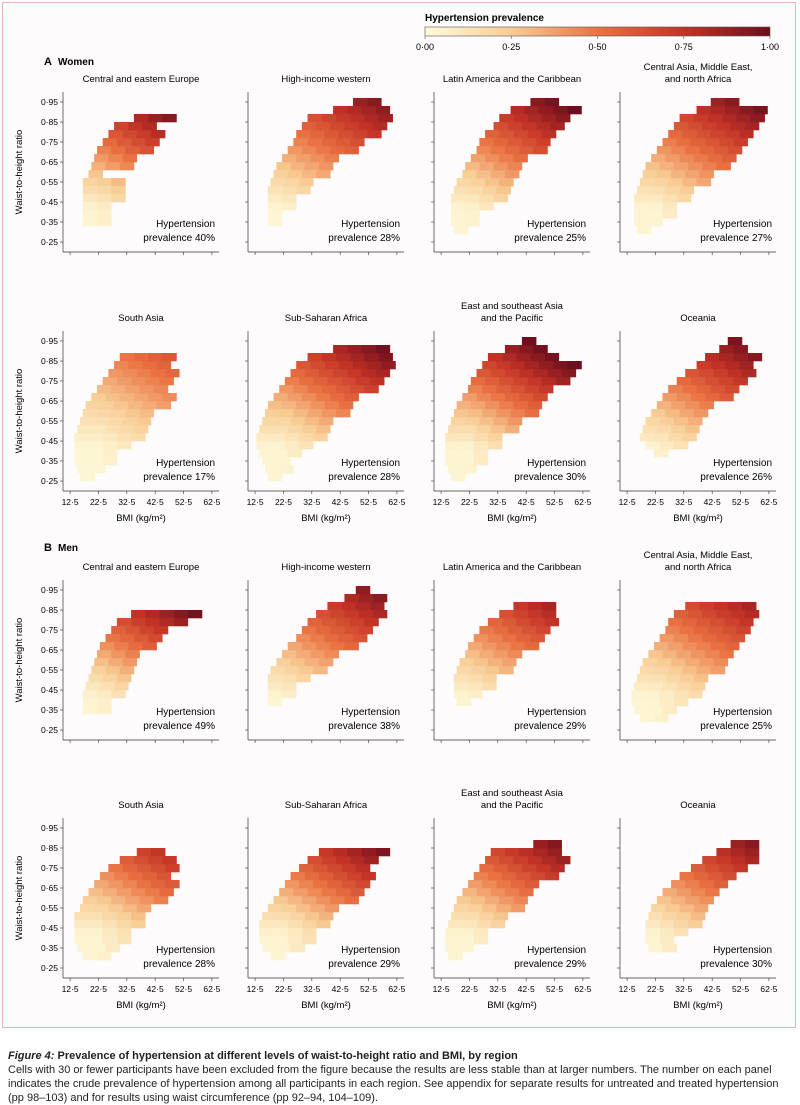 The width and height of the screenshot is (800, 1105). I want to click on panel-region-title: and north Africa, so click(698, 79).